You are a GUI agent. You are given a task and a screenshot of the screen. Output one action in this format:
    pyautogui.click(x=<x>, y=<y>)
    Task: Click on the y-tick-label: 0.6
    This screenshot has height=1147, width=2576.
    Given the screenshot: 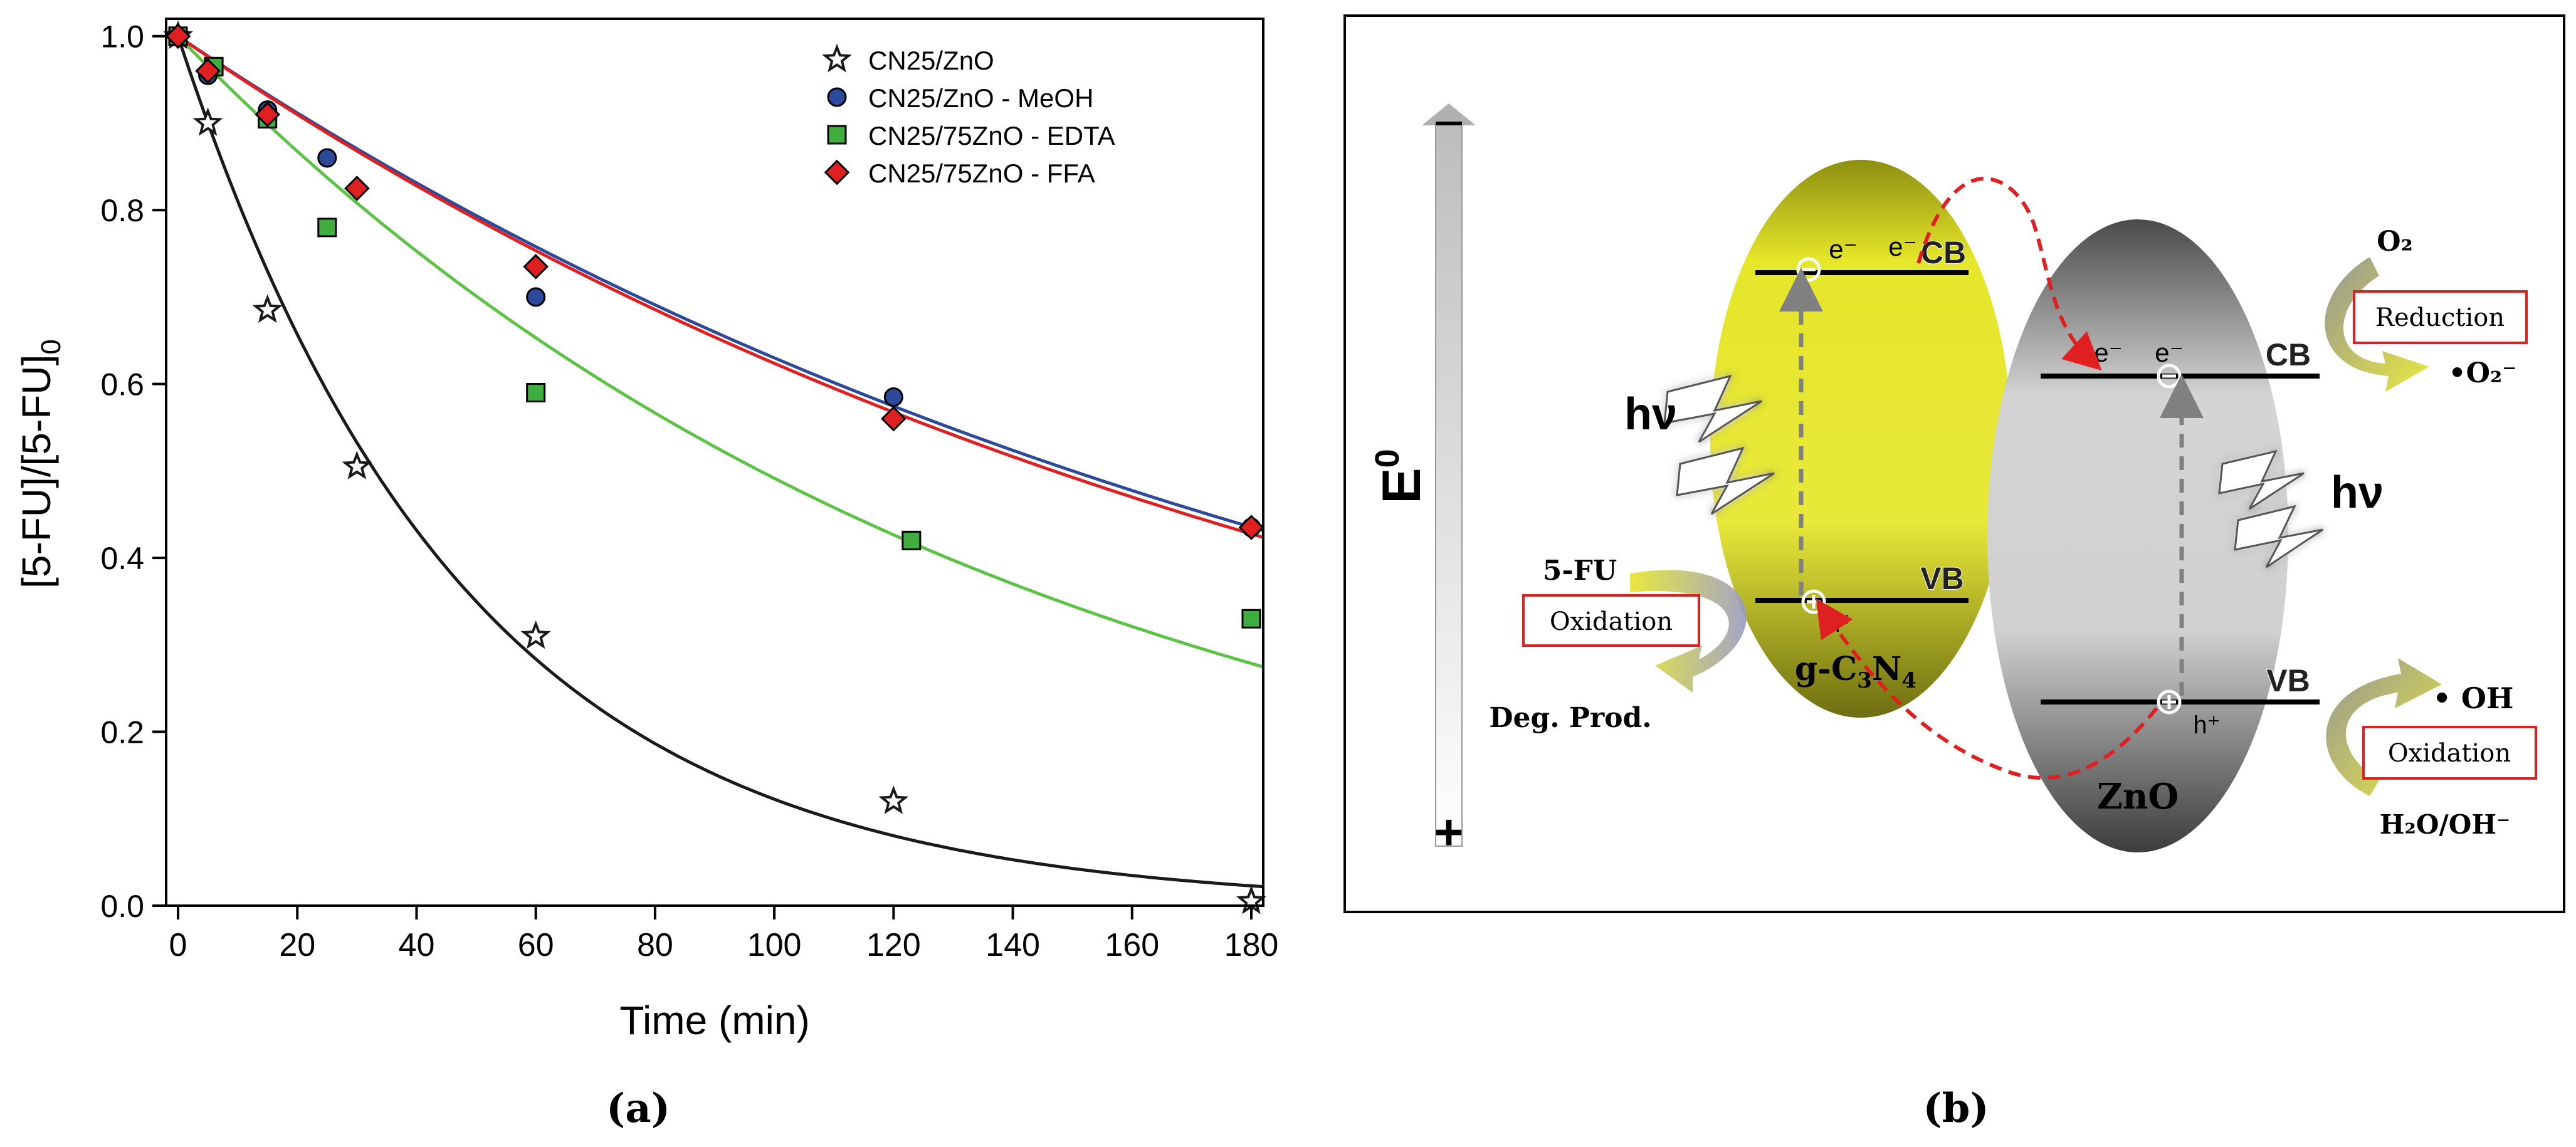 What is the action you would take?
    pyautogui.click(x=122, y=384)
    